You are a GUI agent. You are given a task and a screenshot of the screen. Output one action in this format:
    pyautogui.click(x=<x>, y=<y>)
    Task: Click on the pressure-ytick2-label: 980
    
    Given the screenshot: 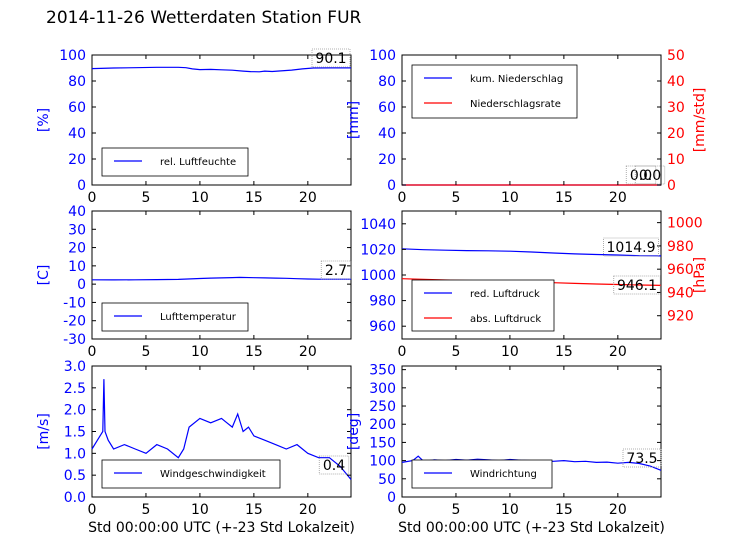 What is the action you would take?
    pyautogui.click(x=680, y=247)
    